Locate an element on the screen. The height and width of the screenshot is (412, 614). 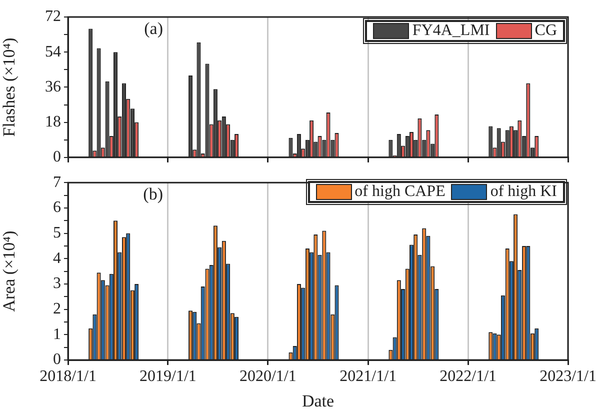
y-tick-label: 7 is located at coordinates (57, 182).